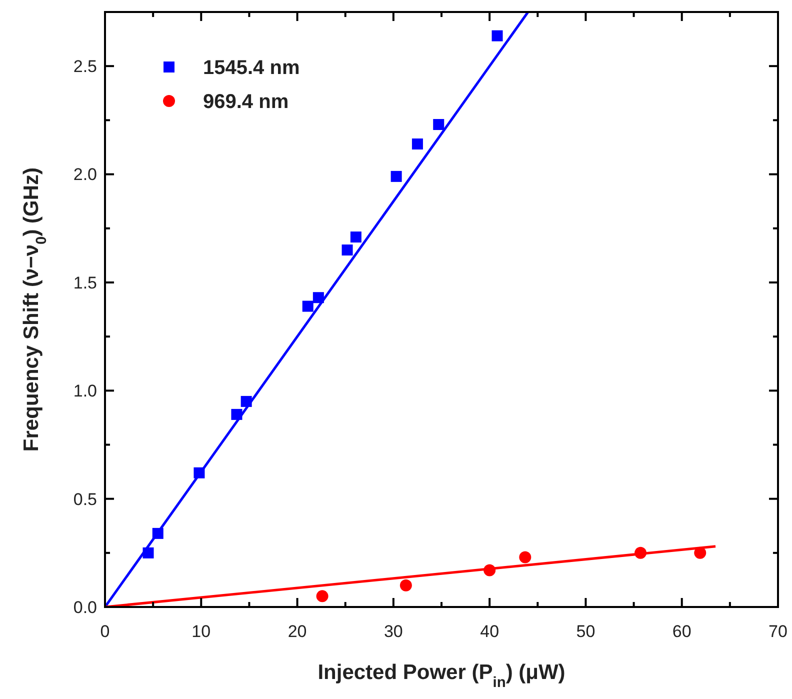 This screenshot has height=699, width=792. I want to click on legend-label: 969.4 nm, so click(246, 102).